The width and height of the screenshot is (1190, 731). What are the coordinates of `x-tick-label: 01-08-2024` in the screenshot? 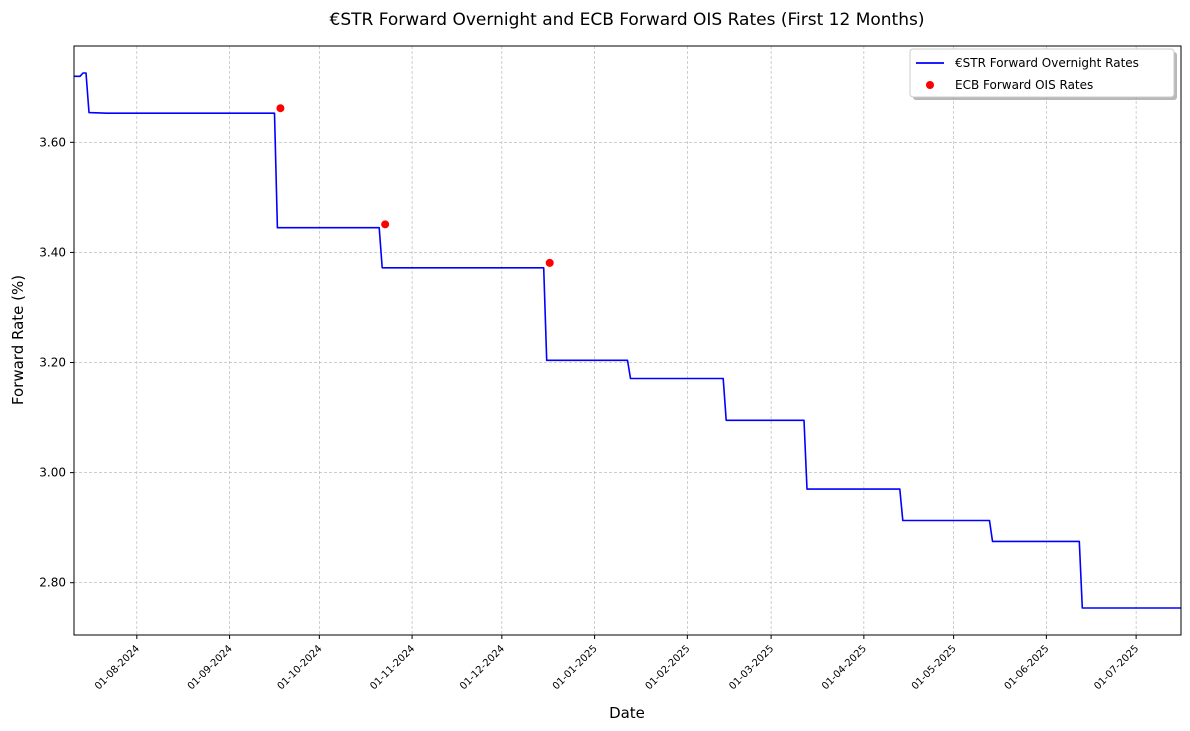 It's located at (117, 667).